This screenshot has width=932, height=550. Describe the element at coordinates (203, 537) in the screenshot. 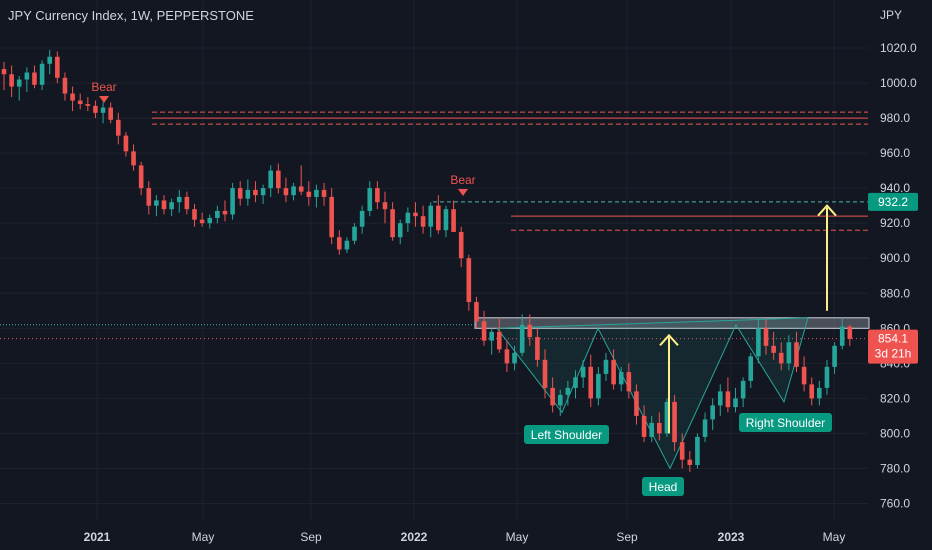

I see `x-tick-label: May` at that location.